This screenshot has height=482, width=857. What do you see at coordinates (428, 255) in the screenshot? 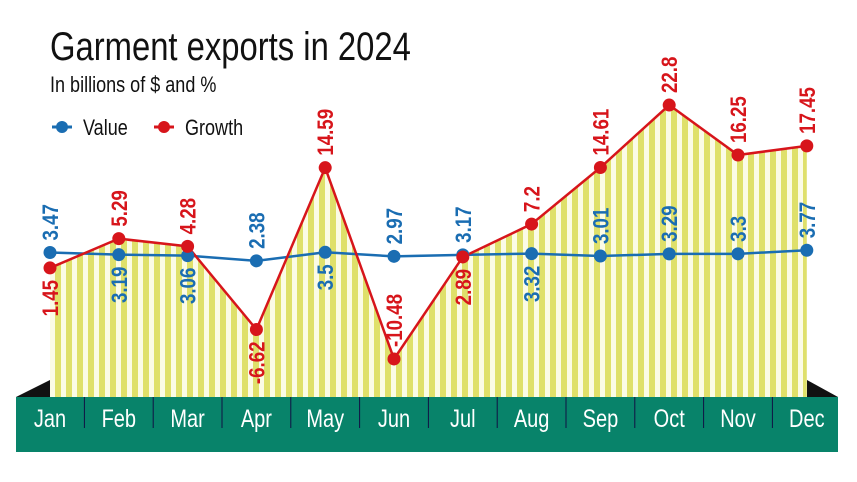
I see `value-line` at bounding box center [428, 255].